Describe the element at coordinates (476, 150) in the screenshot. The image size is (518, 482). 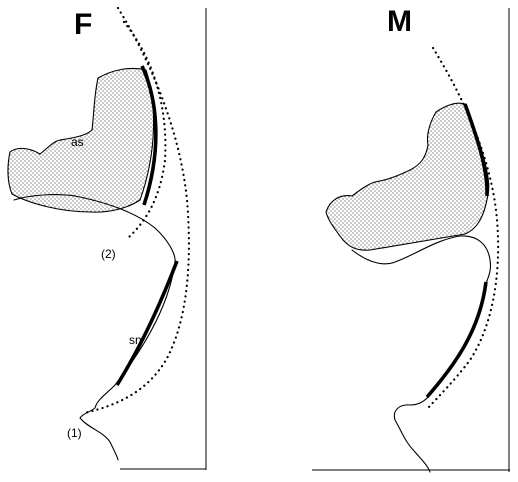
I see `panel-m-frontal-contour` at that location.